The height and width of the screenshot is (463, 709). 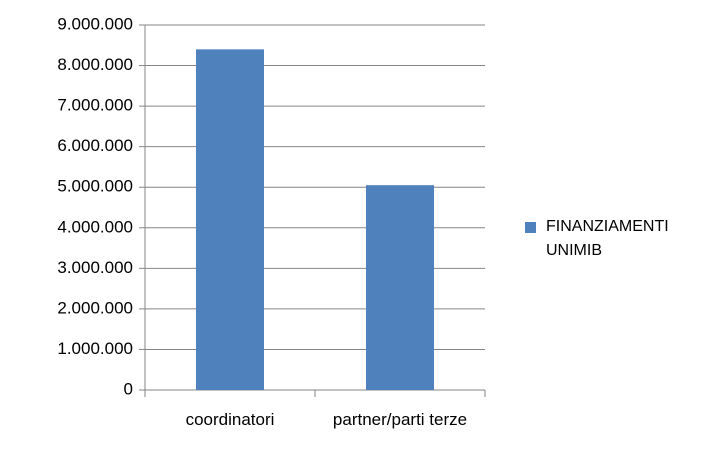 What do you see at coordinates (95, 64) in the screenshot?
I see `y-tick-label: 8.000.000` at bounding box center [95, 64].